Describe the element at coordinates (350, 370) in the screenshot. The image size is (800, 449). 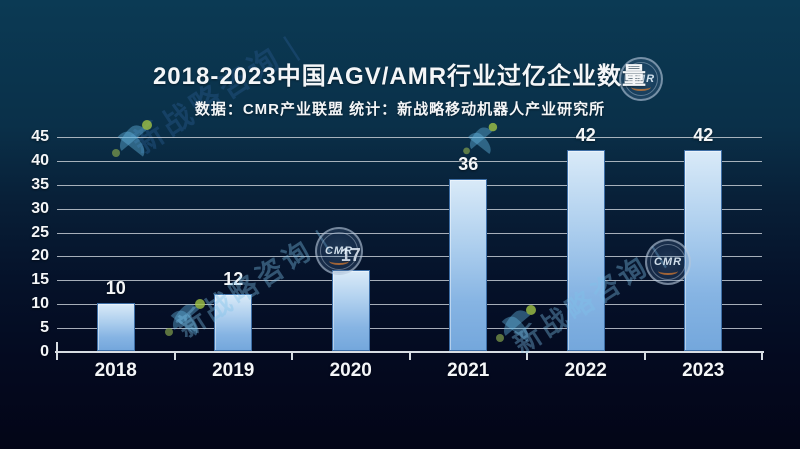
I see `x-axis-label: 2020` at that location.